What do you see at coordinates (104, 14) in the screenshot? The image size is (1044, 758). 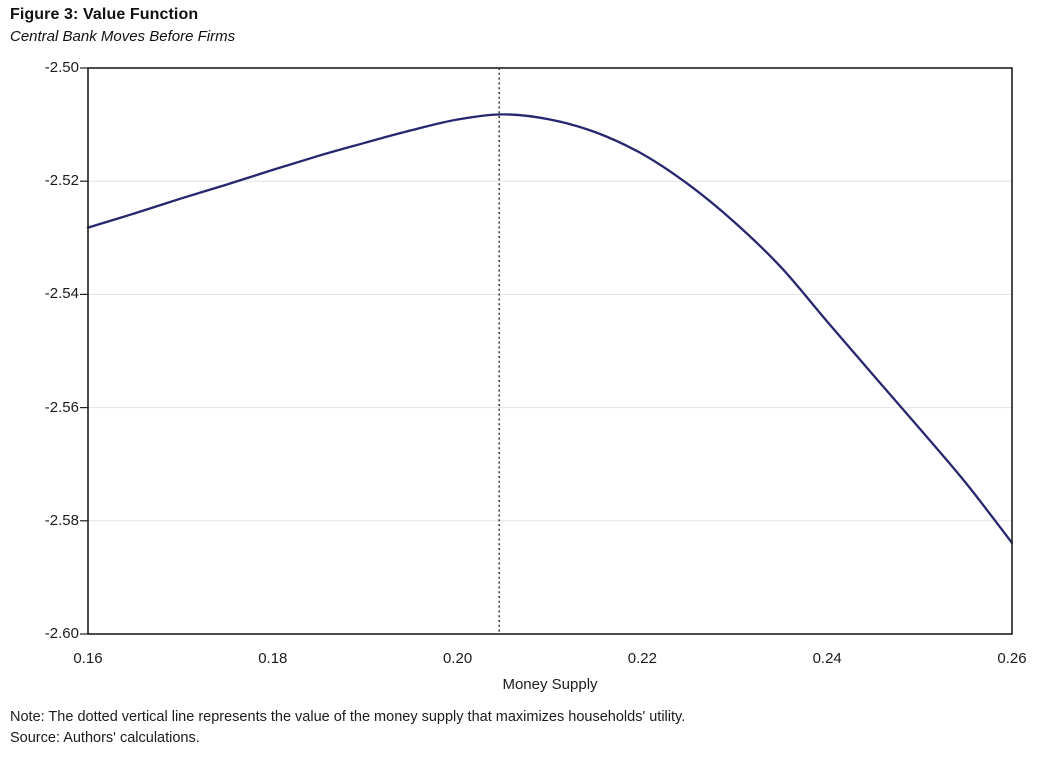 I see `figure-title: Figure 3: Value Function` at bounding box center [104, 14].